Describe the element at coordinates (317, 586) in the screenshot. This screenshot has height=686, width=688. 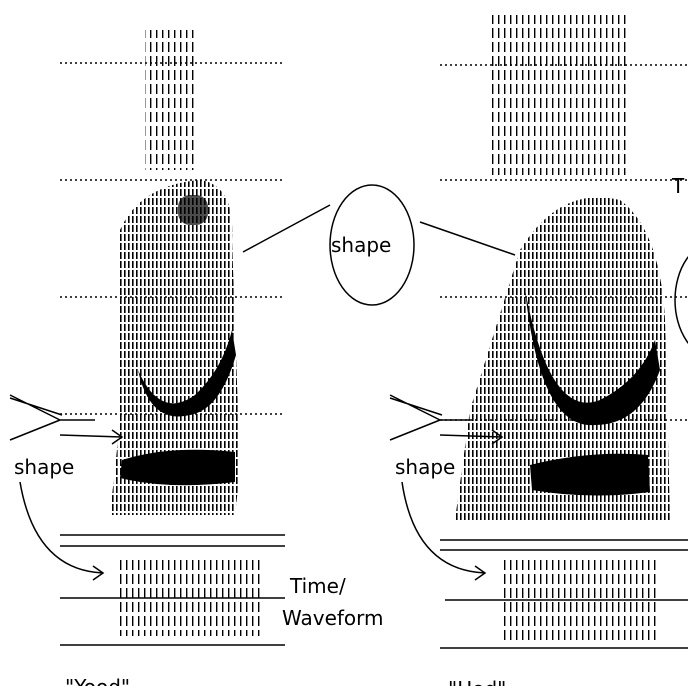
I see `waveform-label-1: Time/` at that location.